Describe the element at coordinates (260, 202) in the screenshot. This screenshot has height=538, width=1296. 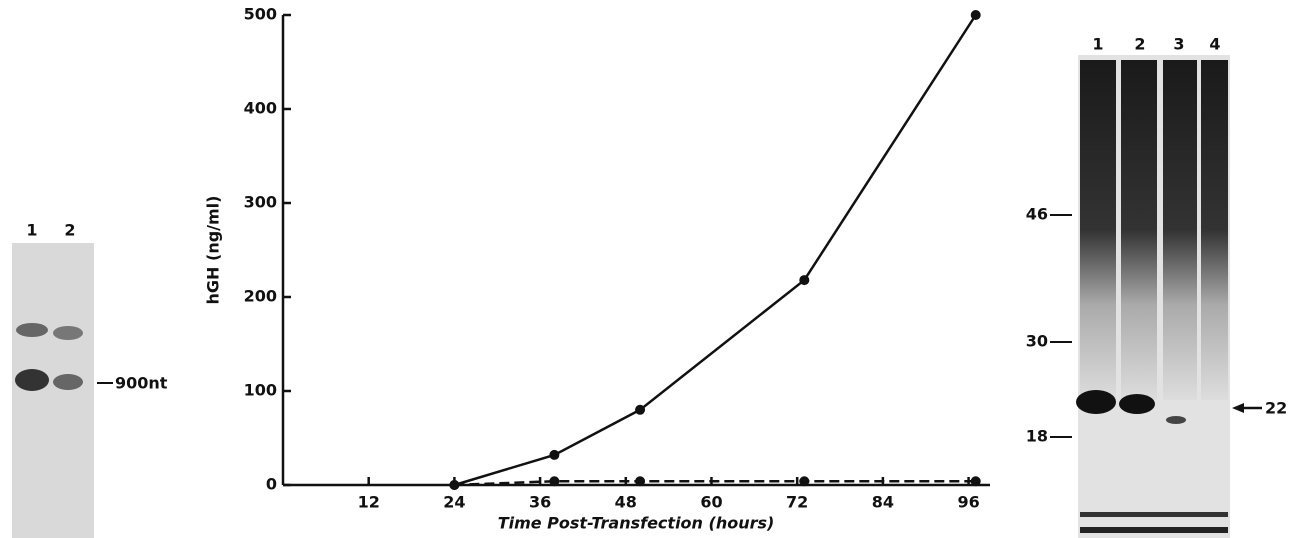
I see `y-tick-label: 300` at that location.